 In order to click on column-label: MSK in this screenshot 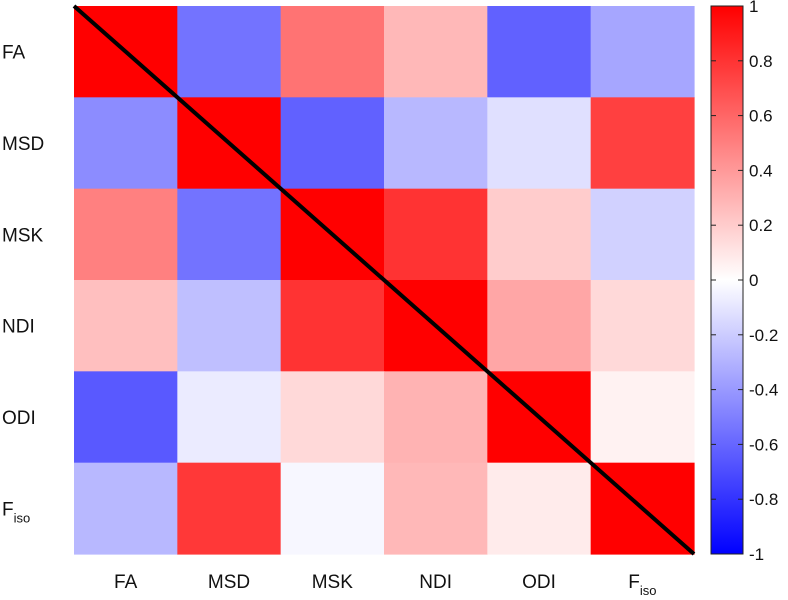, I will do `click(333, 582)`.